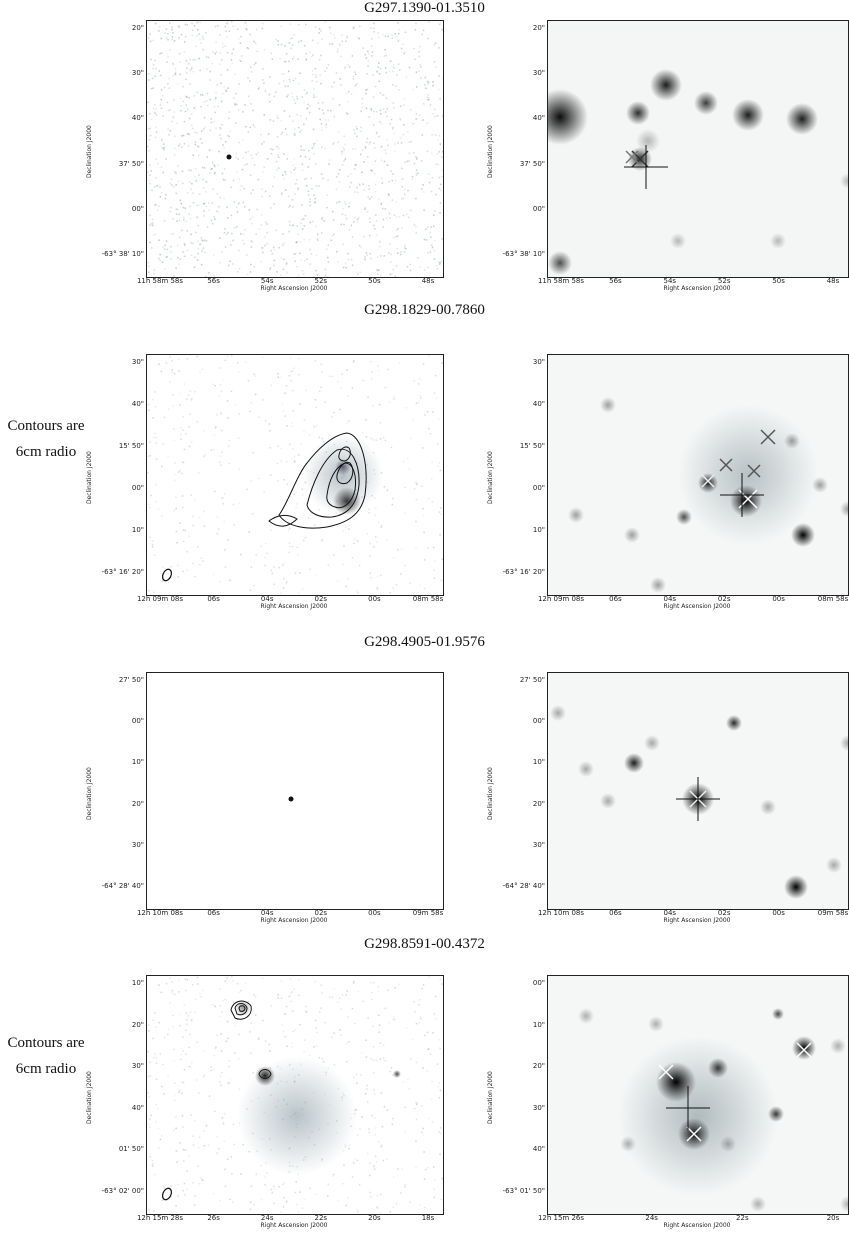  What do you see at coordinates (632, 157) in the screenshot?
I see `x-marker` at bounding box center [632, 157].